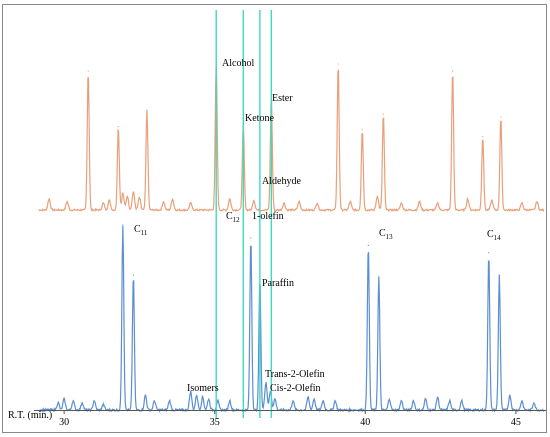 The height and width of the screenshot is (437, 550). I want to click on label-c11: C11, so click(141, 230).